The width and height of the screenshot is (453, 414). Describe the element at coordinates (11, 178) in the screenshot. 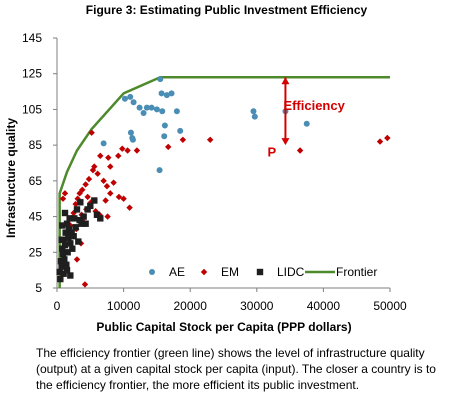

I see `y-axis-title: Infrastructure quality` at that location.